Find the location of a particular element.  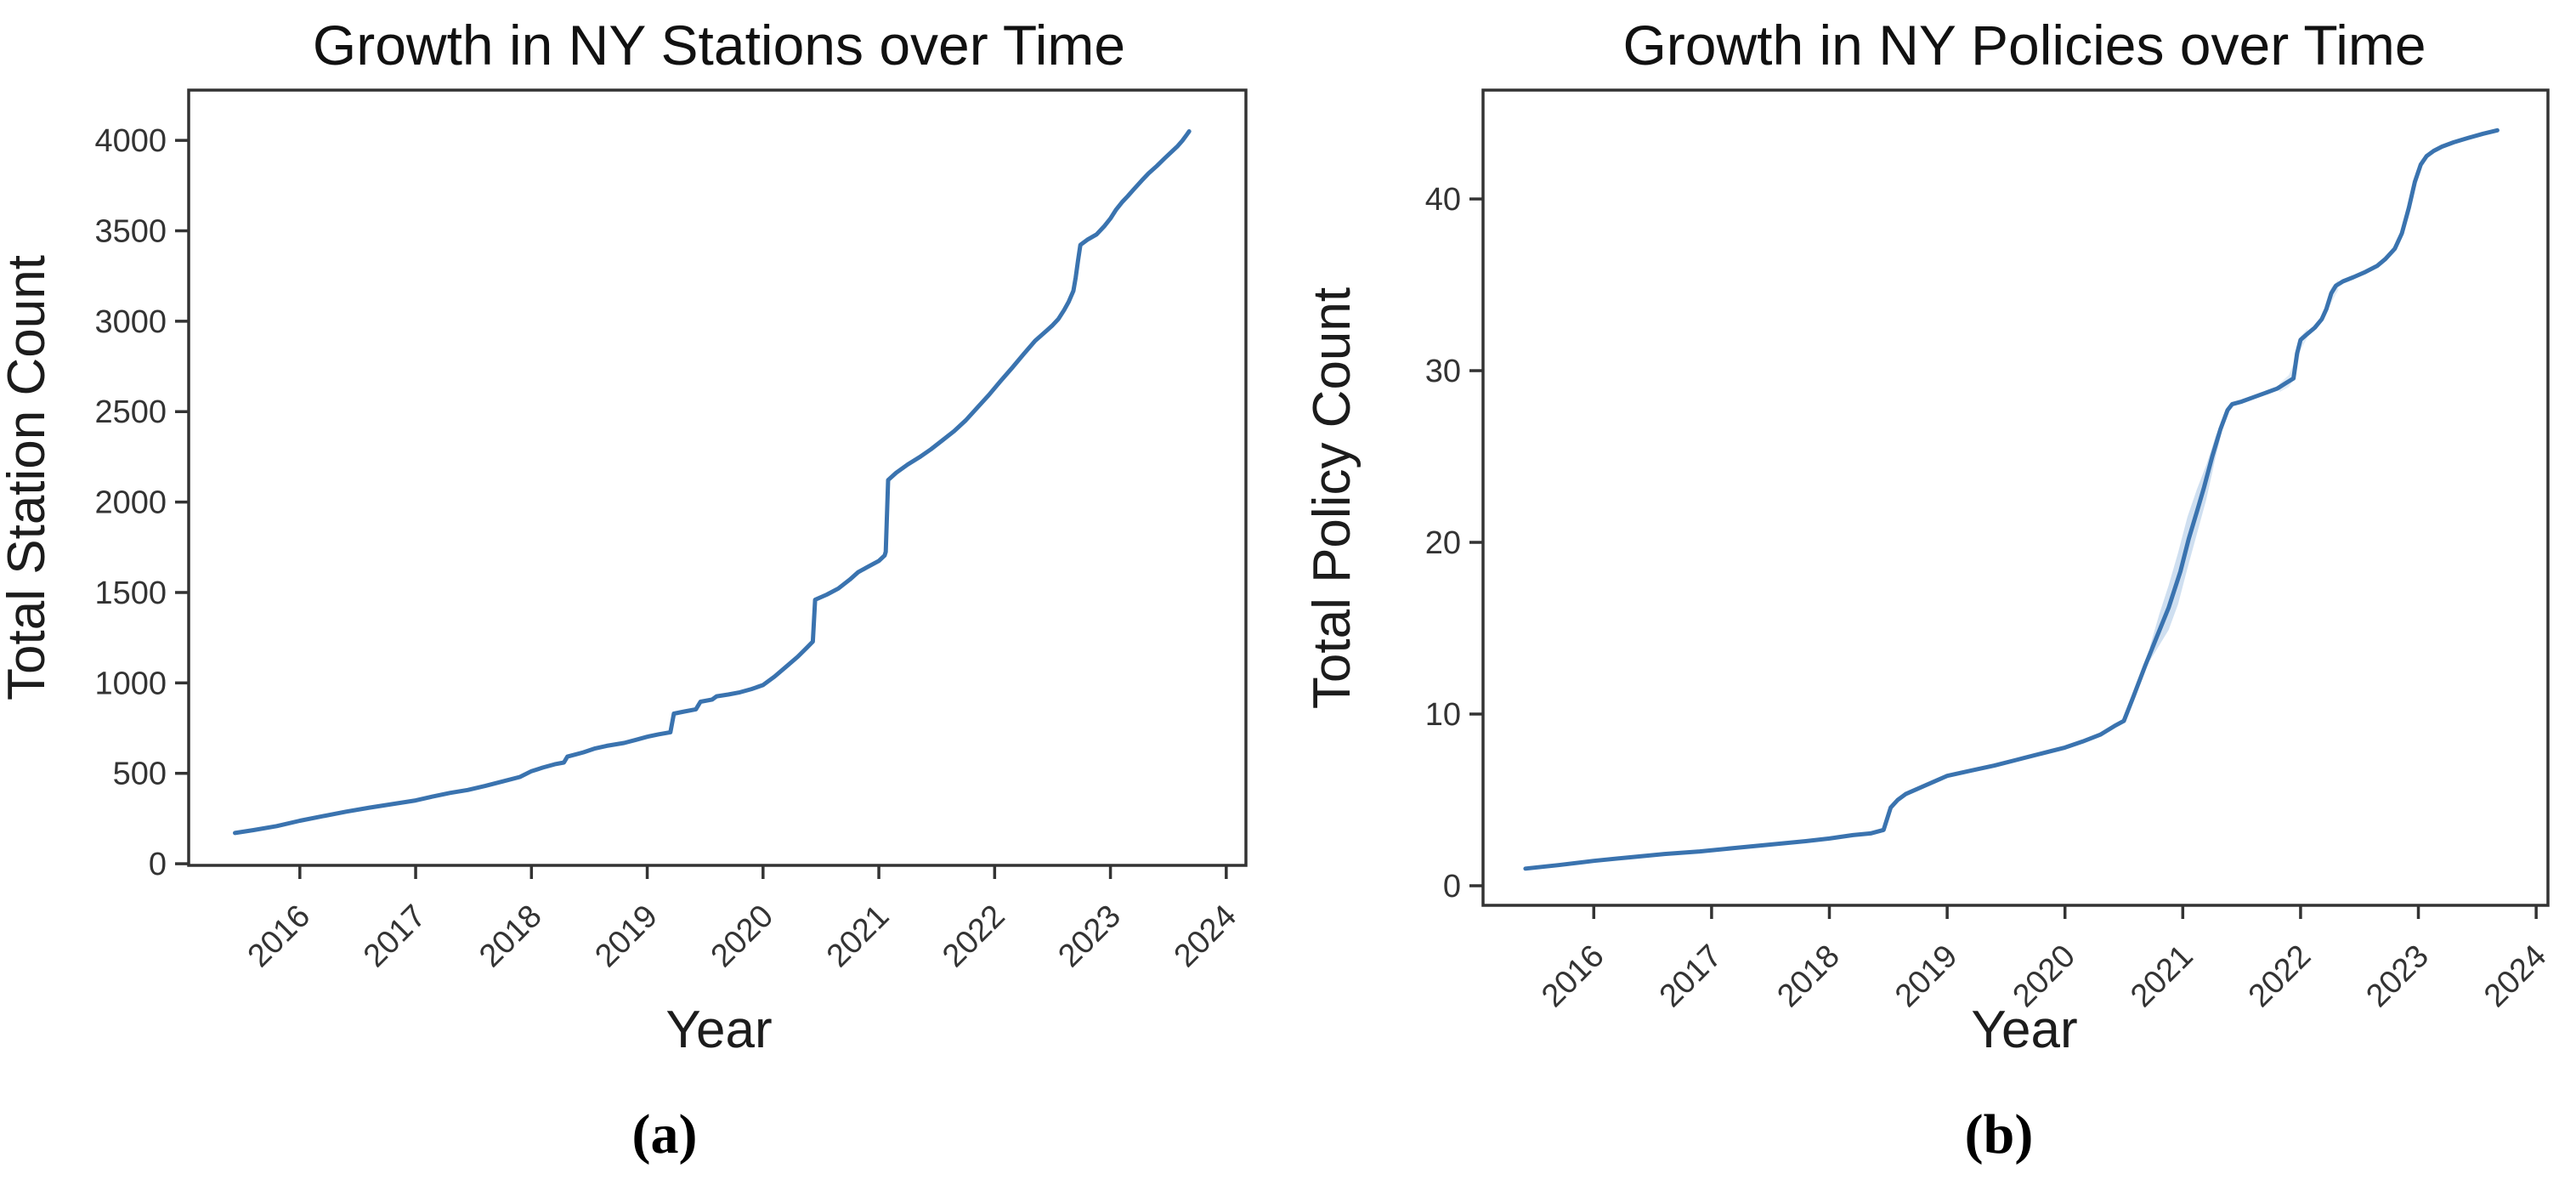

y-tick-label: 2500 is located at coordinates (130, 412).